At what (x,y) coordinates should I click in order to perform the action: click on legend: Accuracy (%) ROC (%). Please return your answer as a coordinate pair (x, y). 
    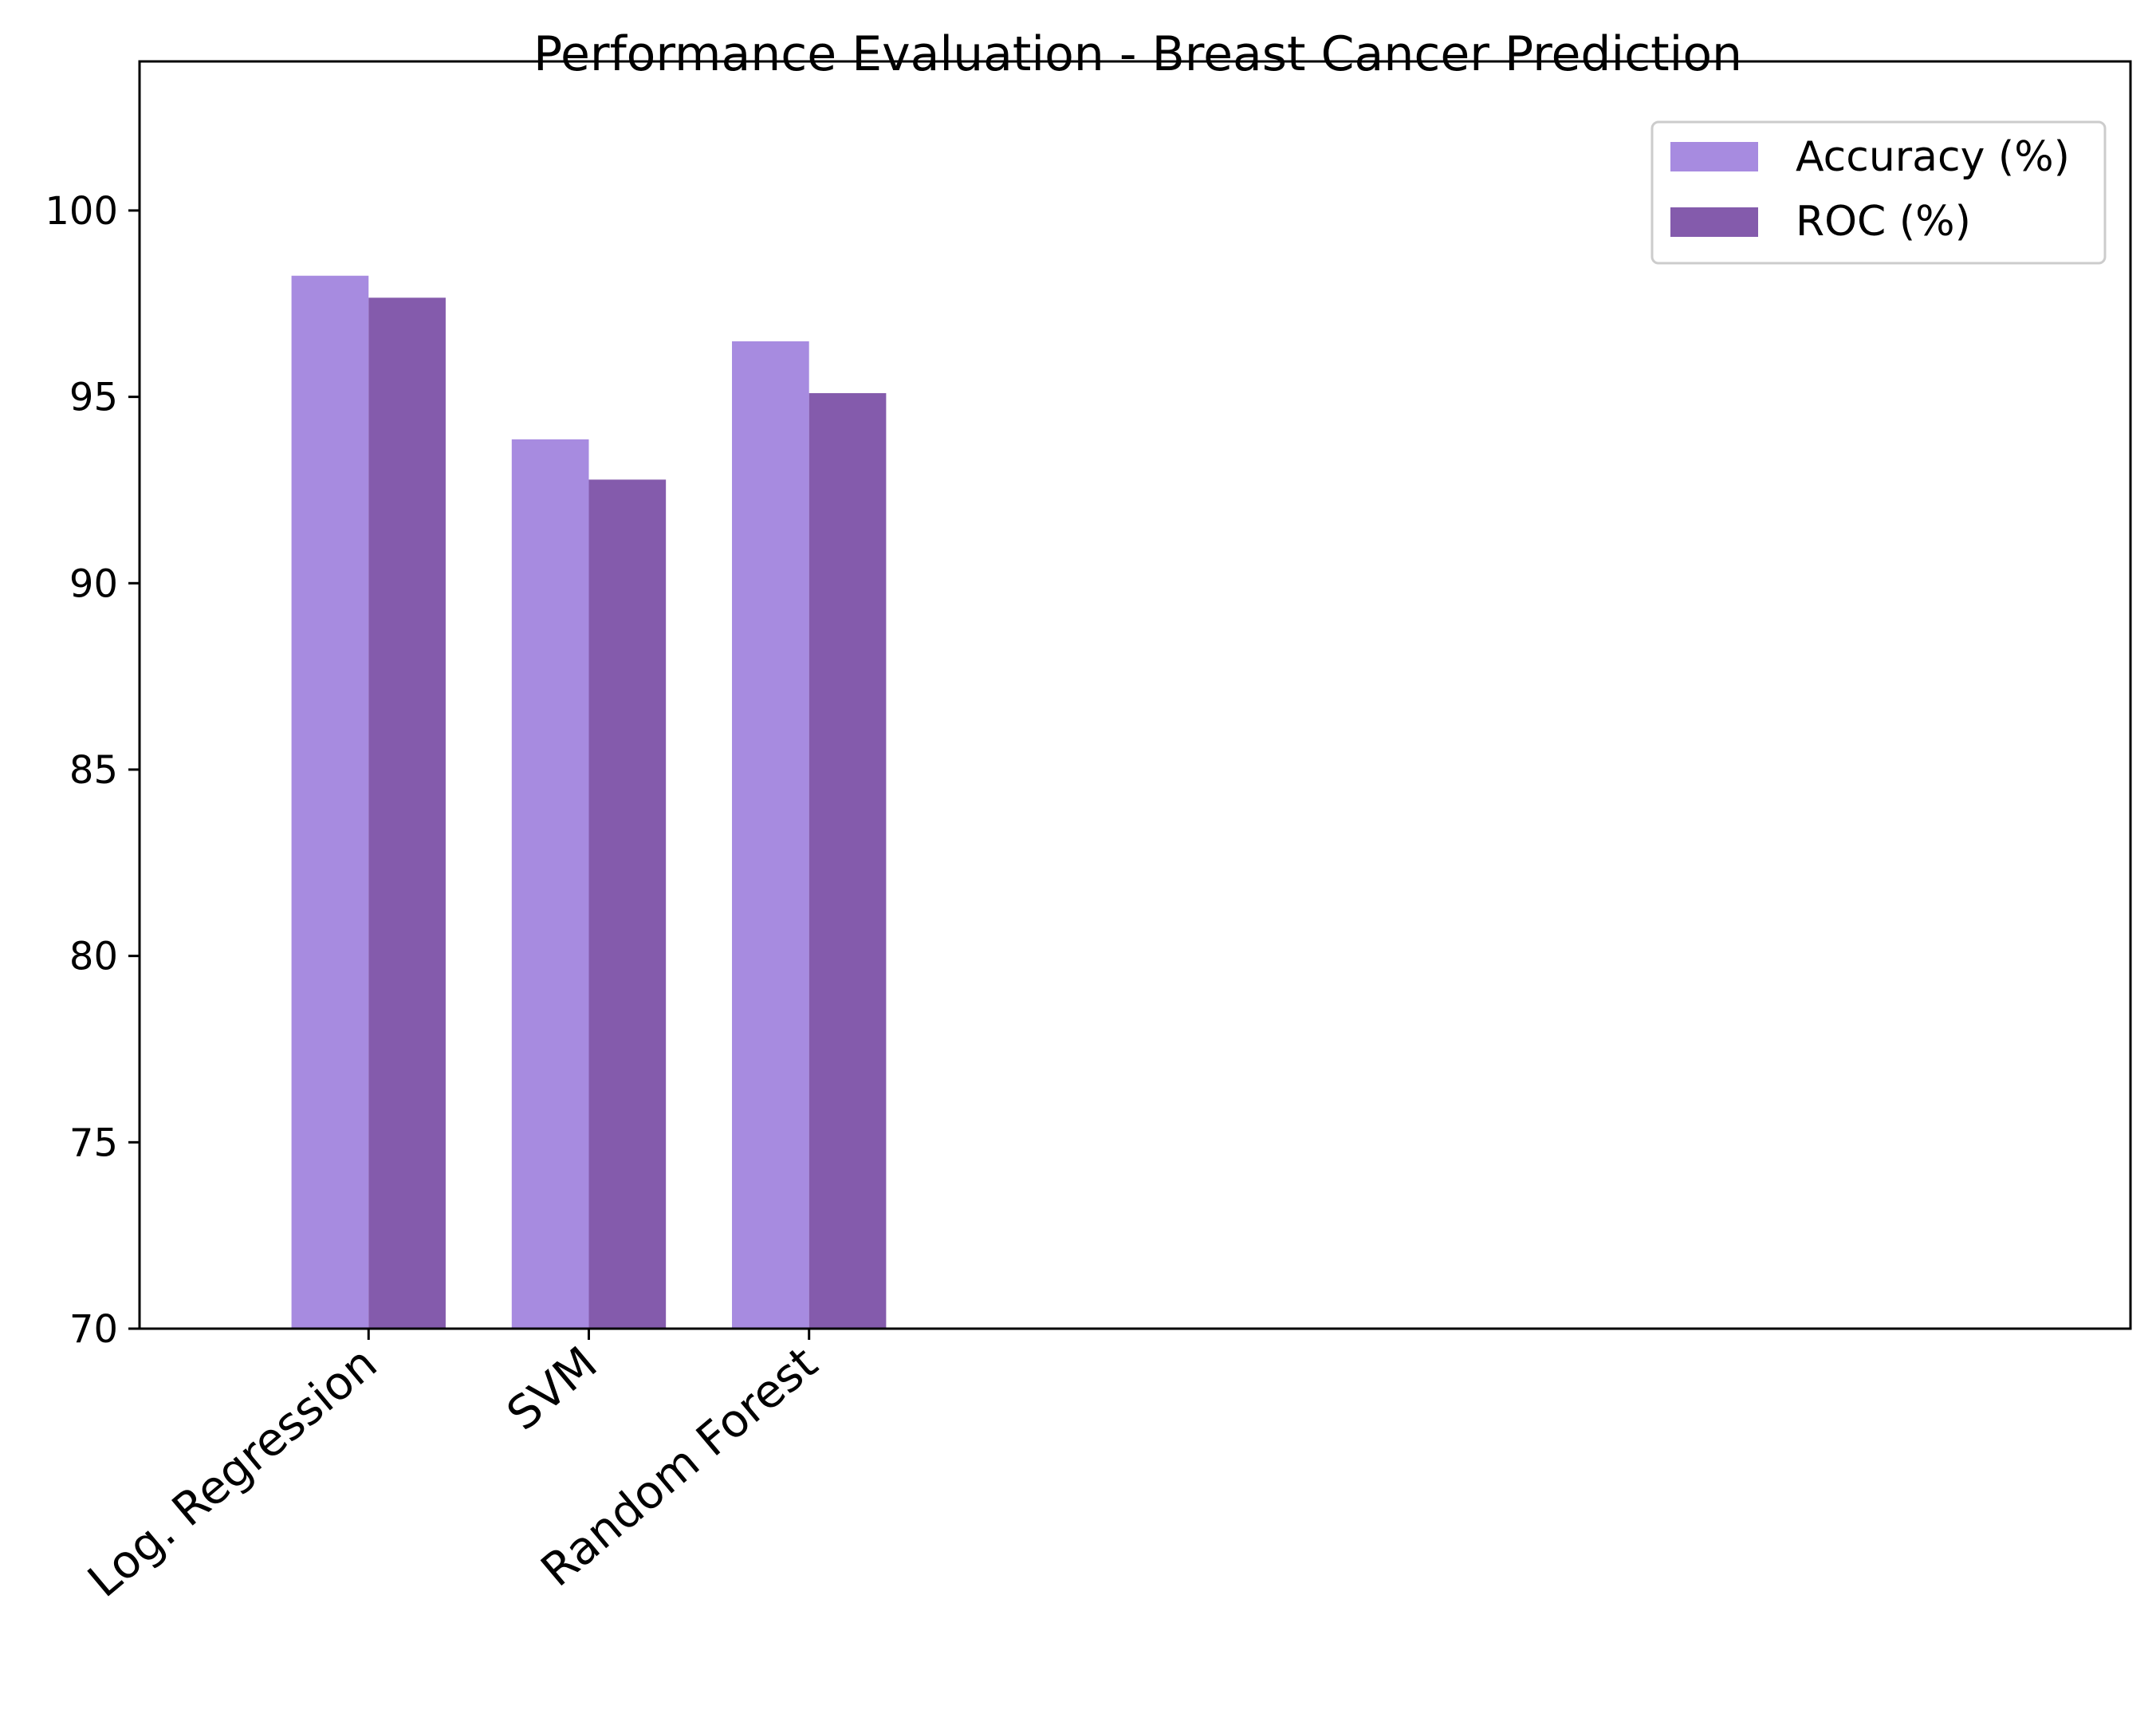
    Looking at the image, I should click on (1878, 192).